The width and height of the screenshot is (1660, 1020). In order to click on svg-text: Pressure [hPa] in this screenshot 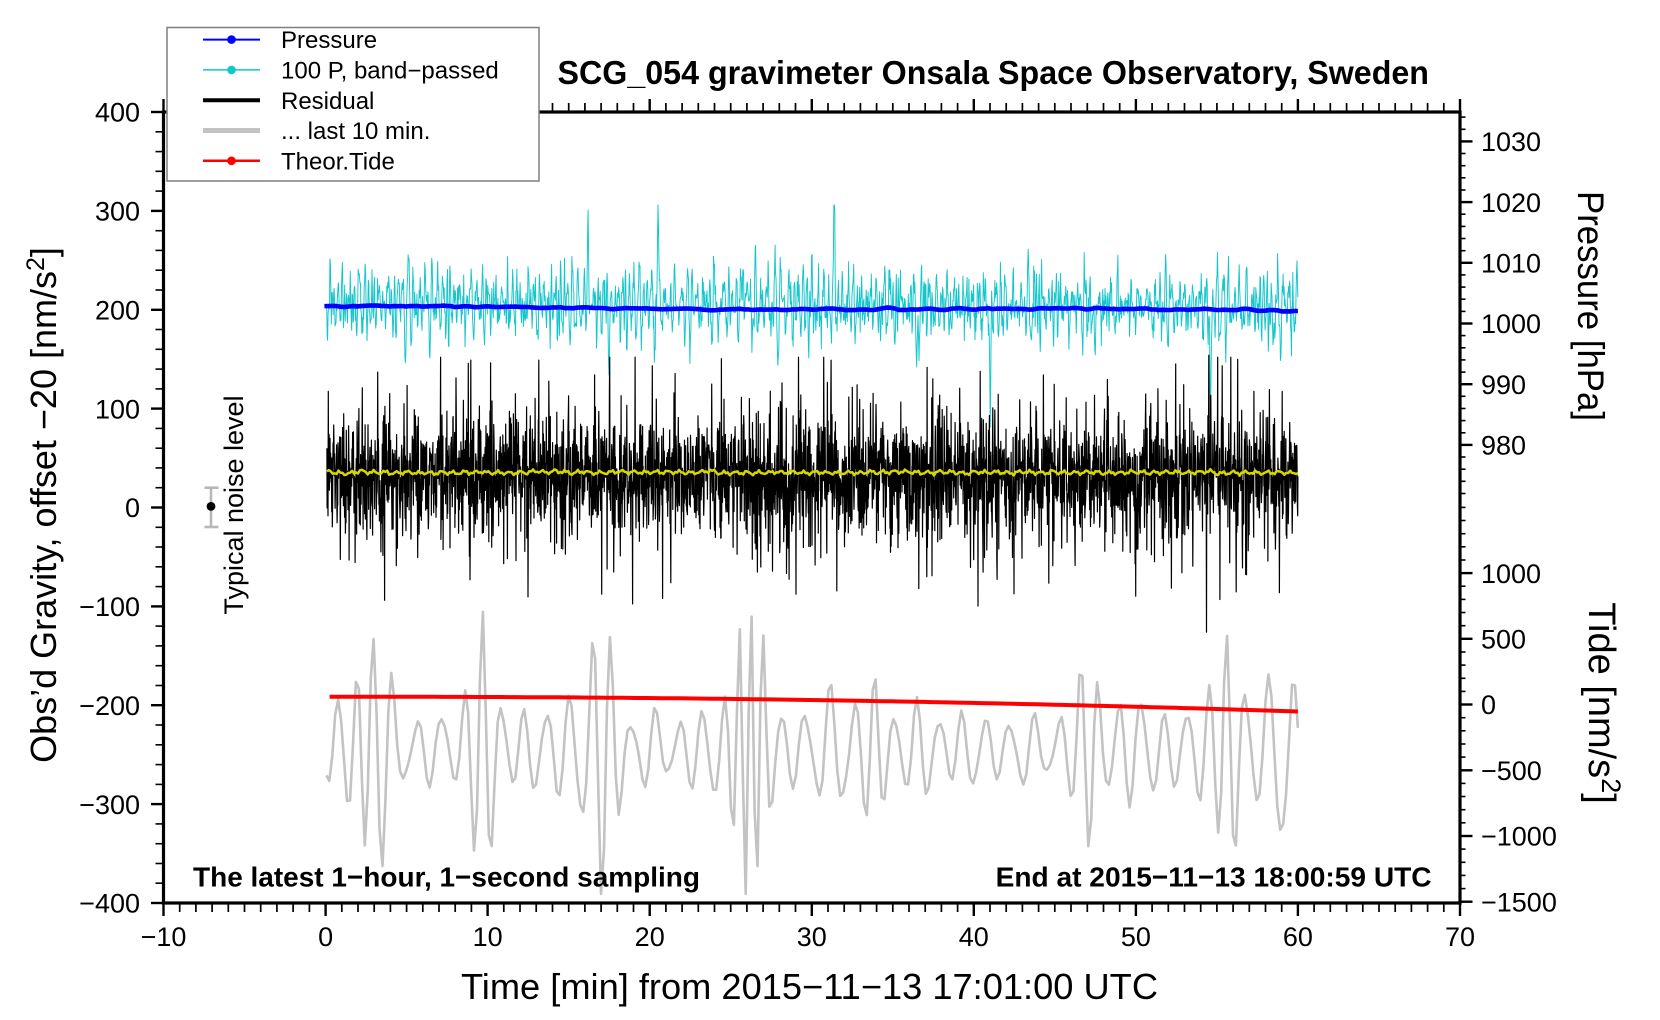, I will do `click(1590, 306)`.